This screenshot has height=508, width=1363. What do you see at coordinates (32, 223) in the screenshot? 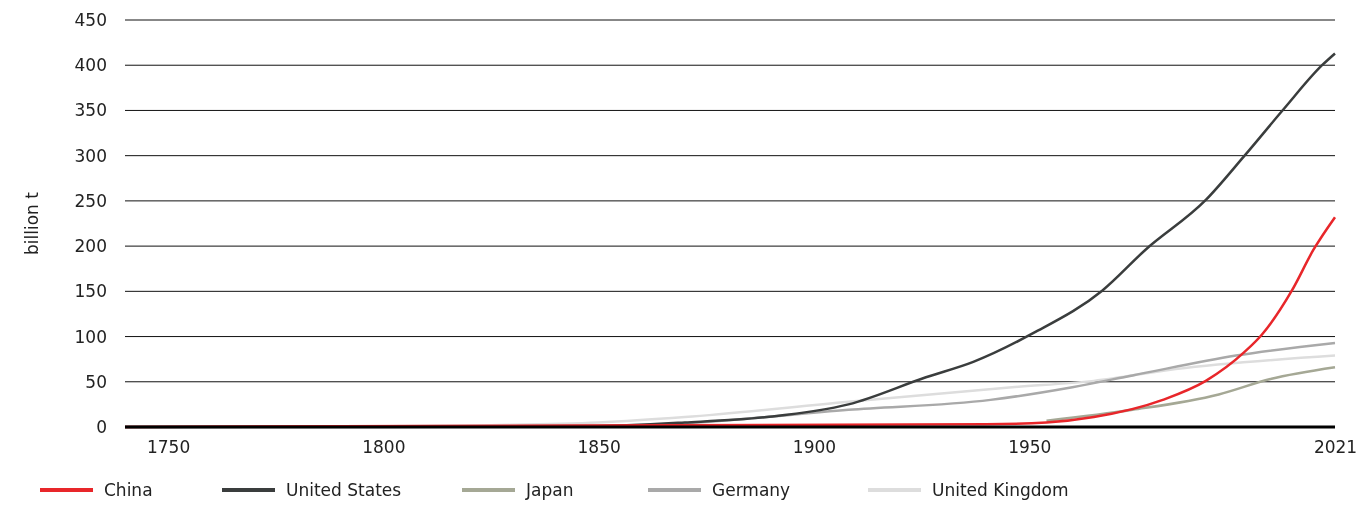
I see `y-axis-title: billion t` at bounding box center [32, 223].